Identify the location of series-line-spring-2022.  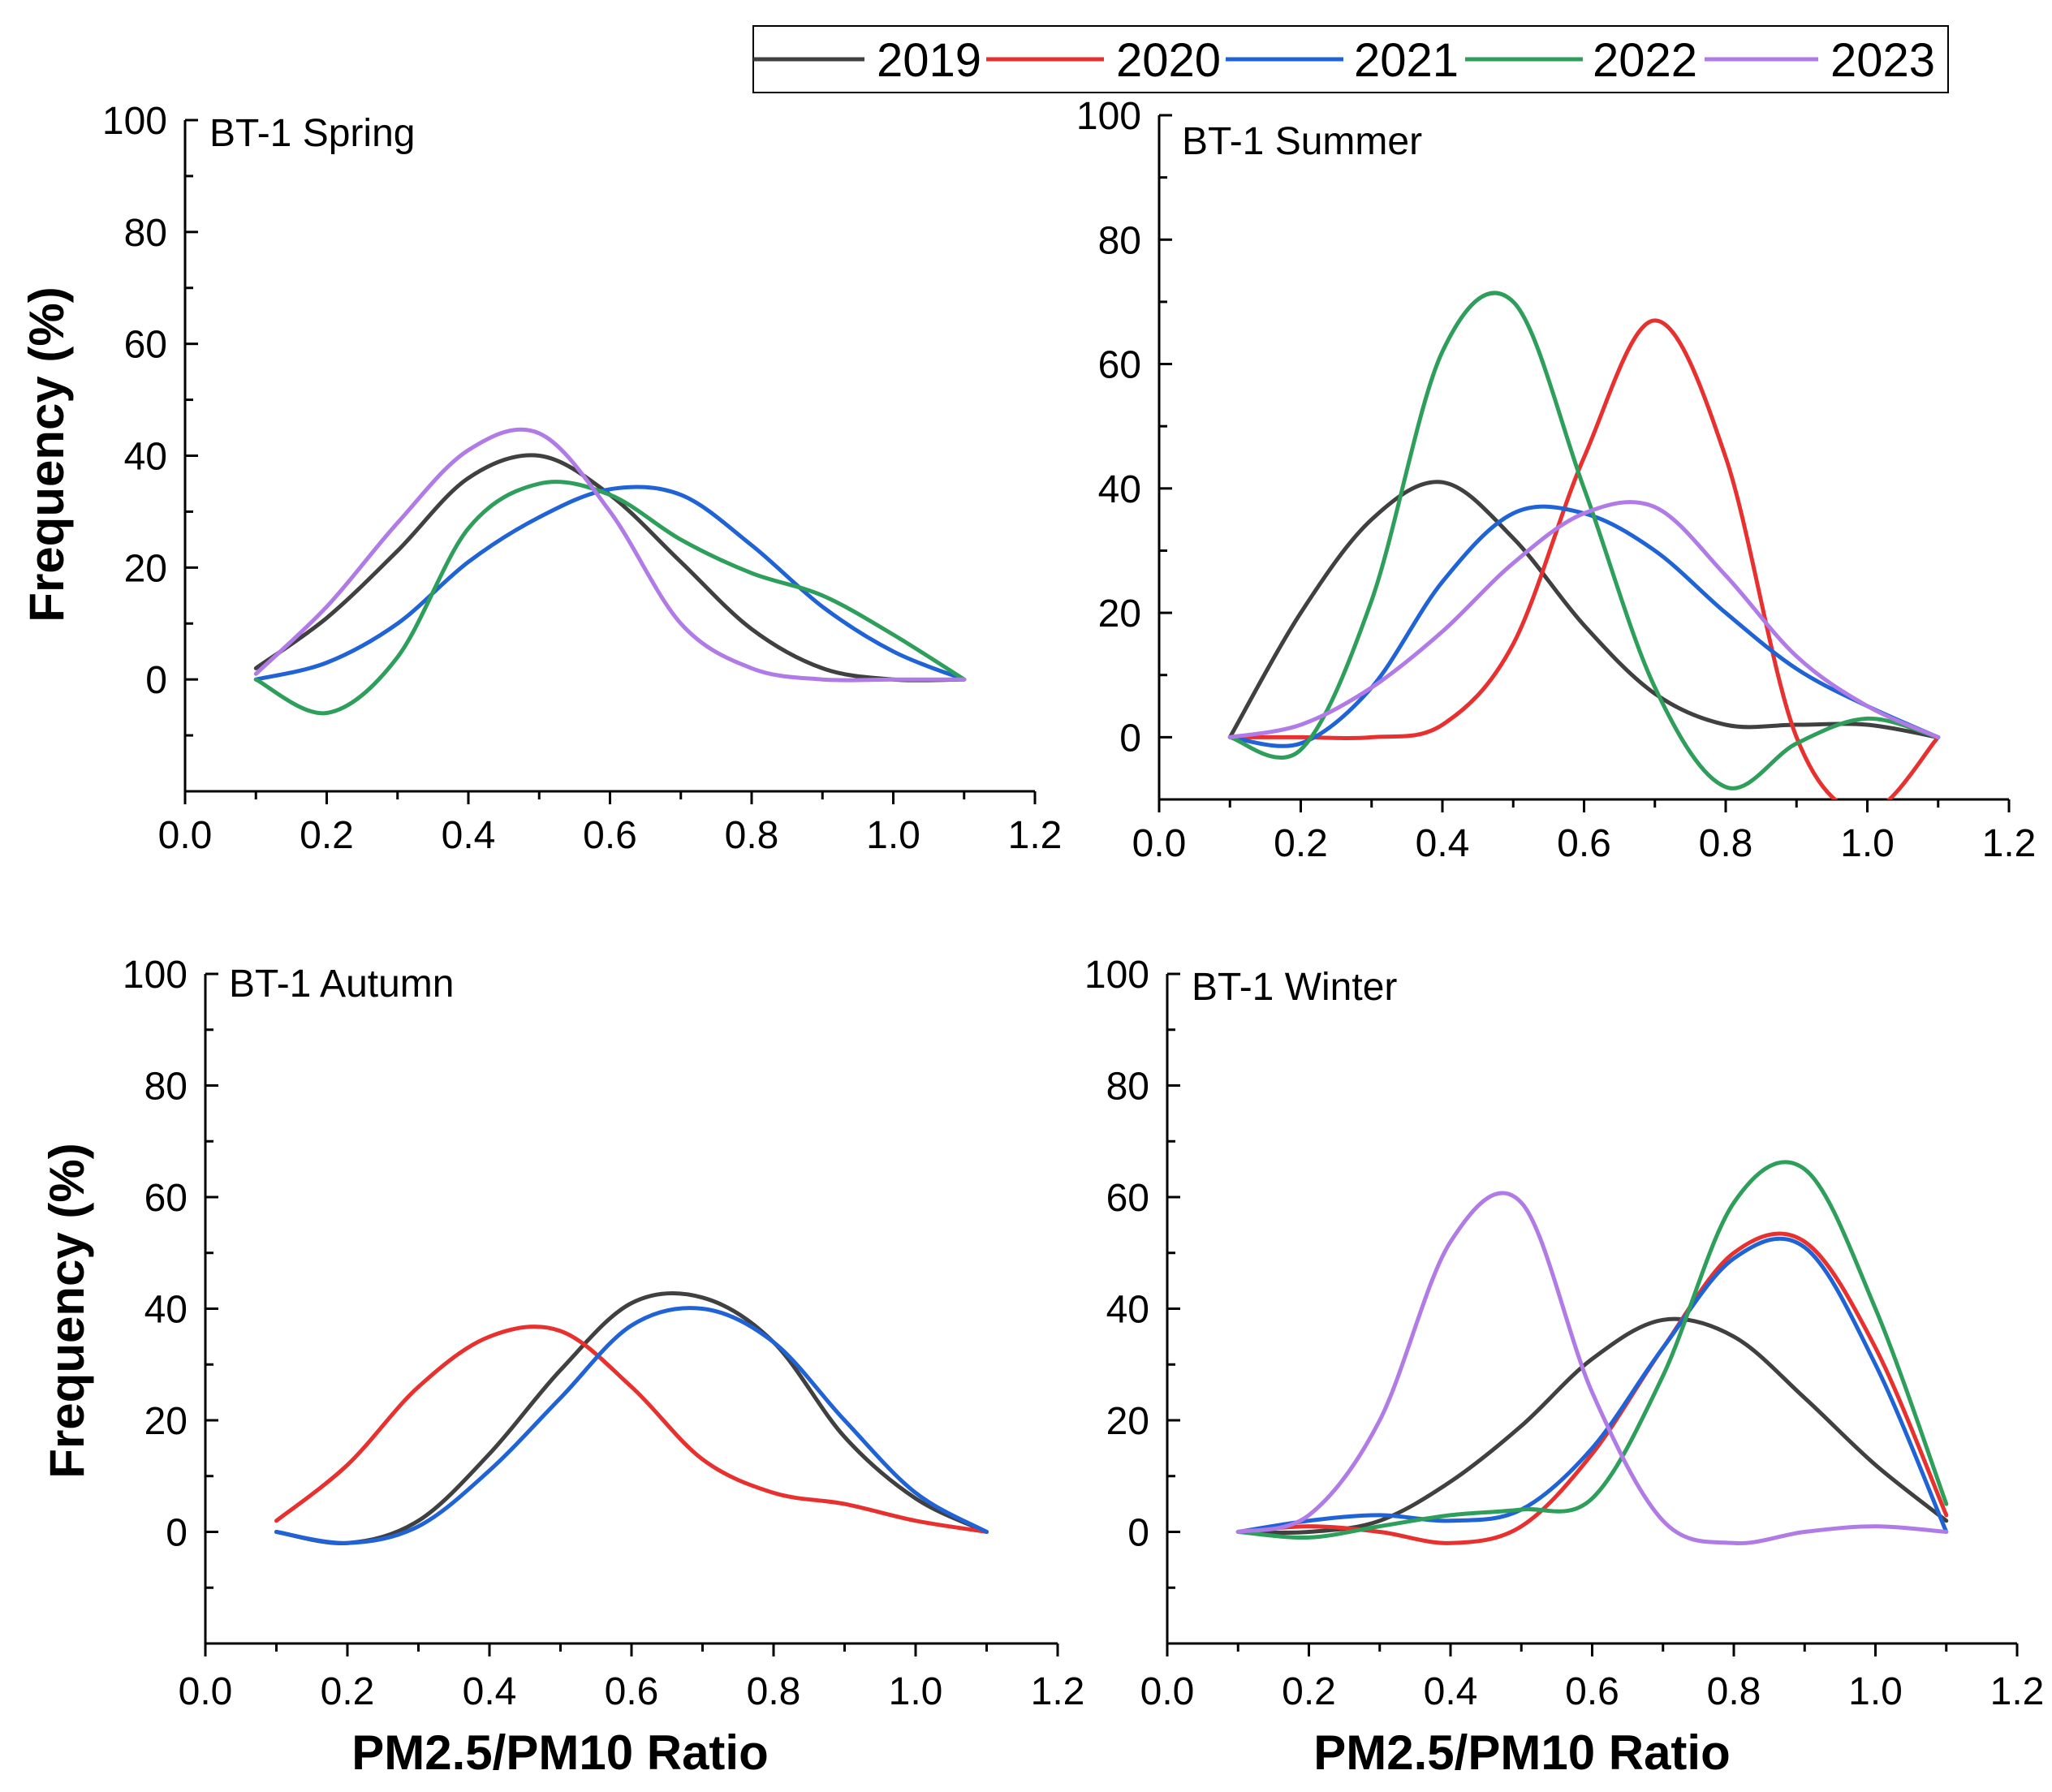
(610, 598).